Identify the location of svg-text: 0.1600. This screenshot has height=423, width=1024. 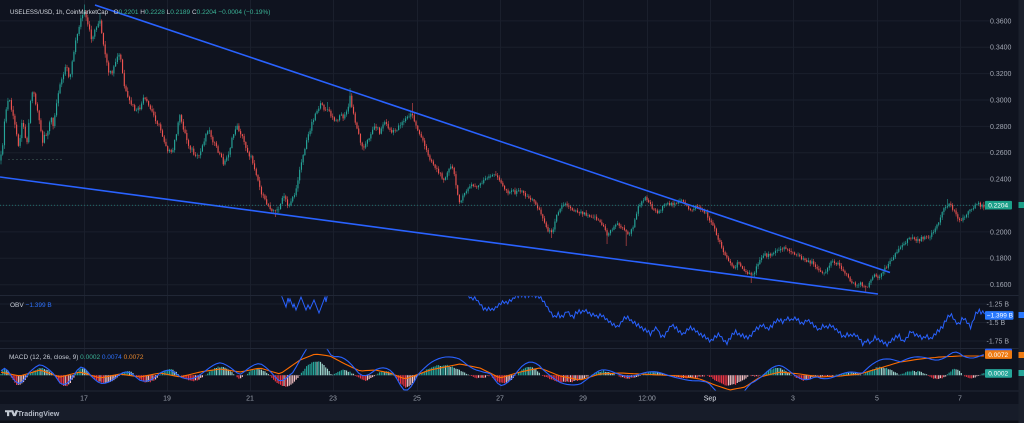
(1001, 285).